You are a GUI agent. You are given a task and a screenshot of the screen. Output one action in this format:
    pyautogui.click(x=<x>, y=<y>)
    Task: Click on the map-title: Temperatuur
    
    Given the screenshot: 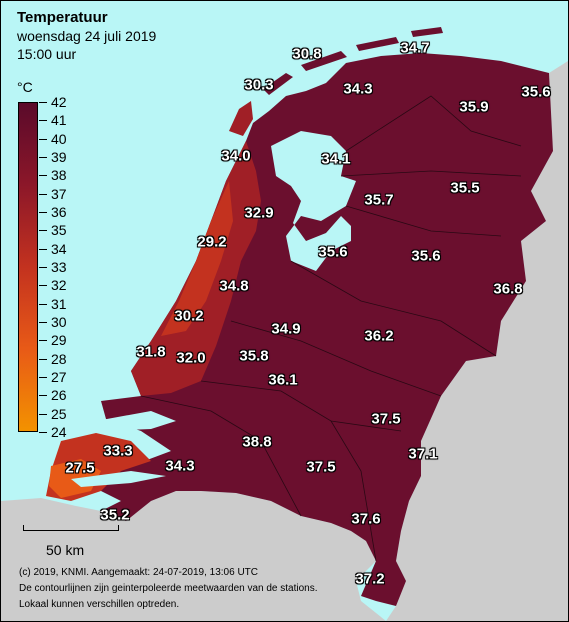 What is the action you would take?
    pyautogui.click(x=62, y=17)
    